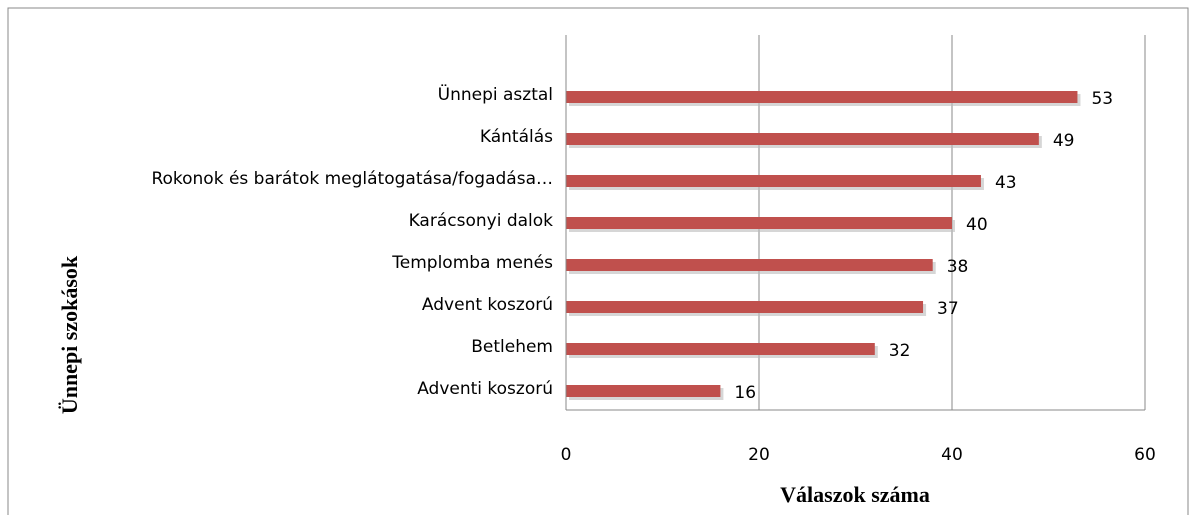 Image resolution: width=1196 pixels, height=515 pixels. Describe the element at coordinates (1064, 141) in the screenshot. I see `value-label: 49` at that location.